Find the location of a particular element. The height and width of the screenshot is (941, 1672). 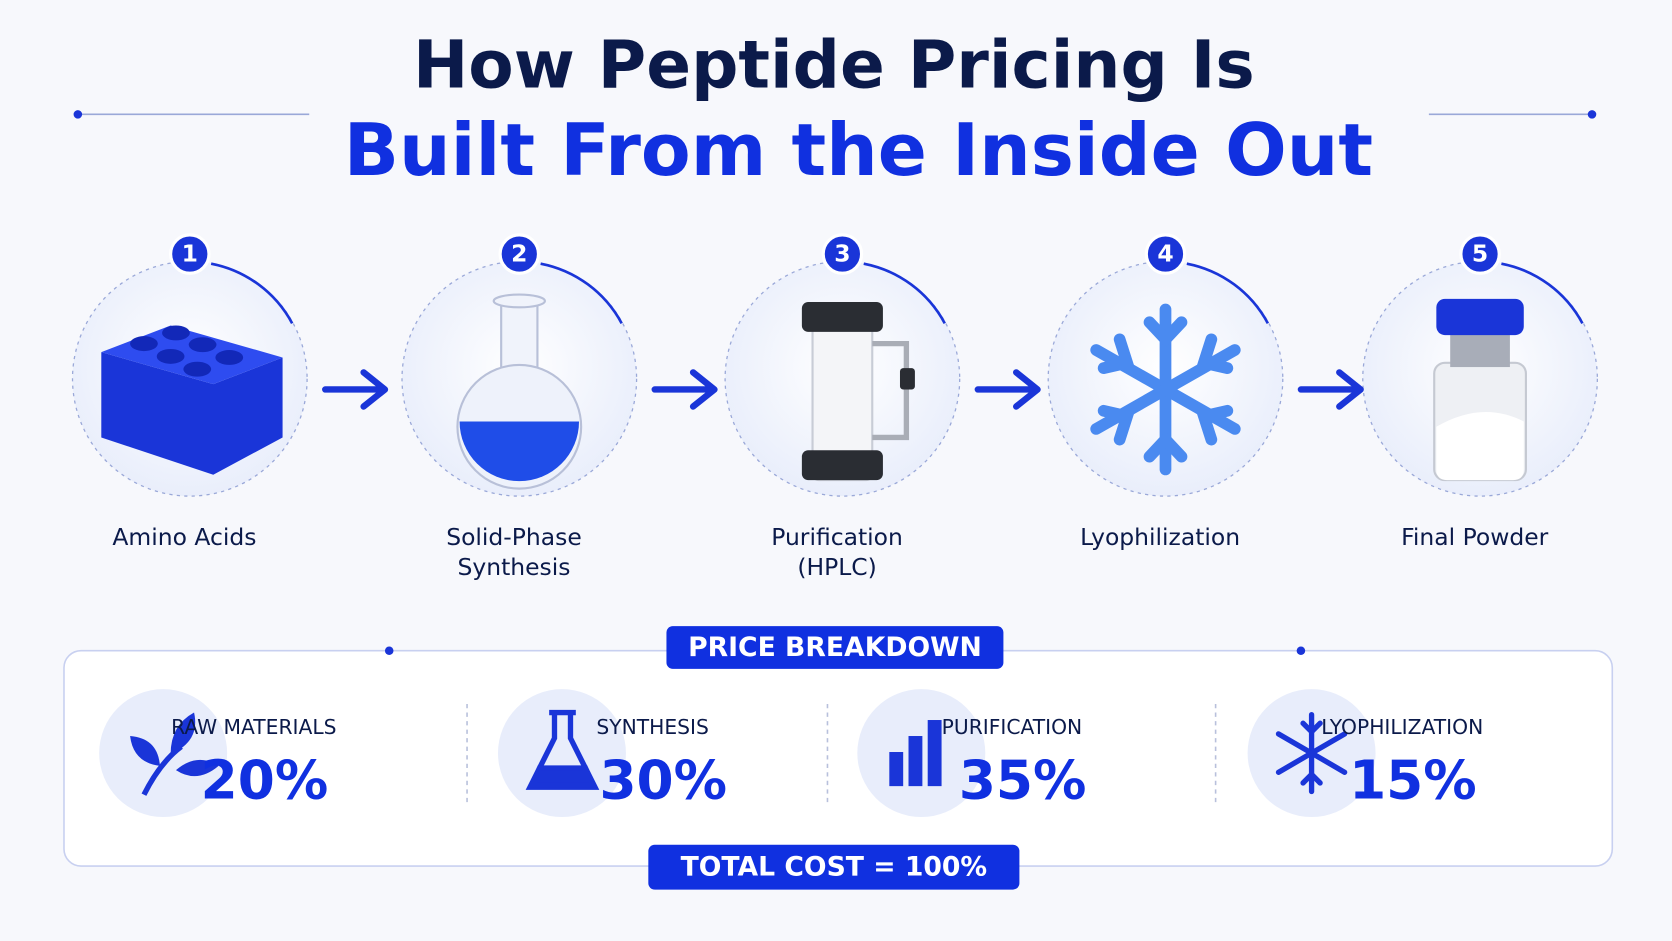

step-number: 1 is located at coordinates (190, 254).